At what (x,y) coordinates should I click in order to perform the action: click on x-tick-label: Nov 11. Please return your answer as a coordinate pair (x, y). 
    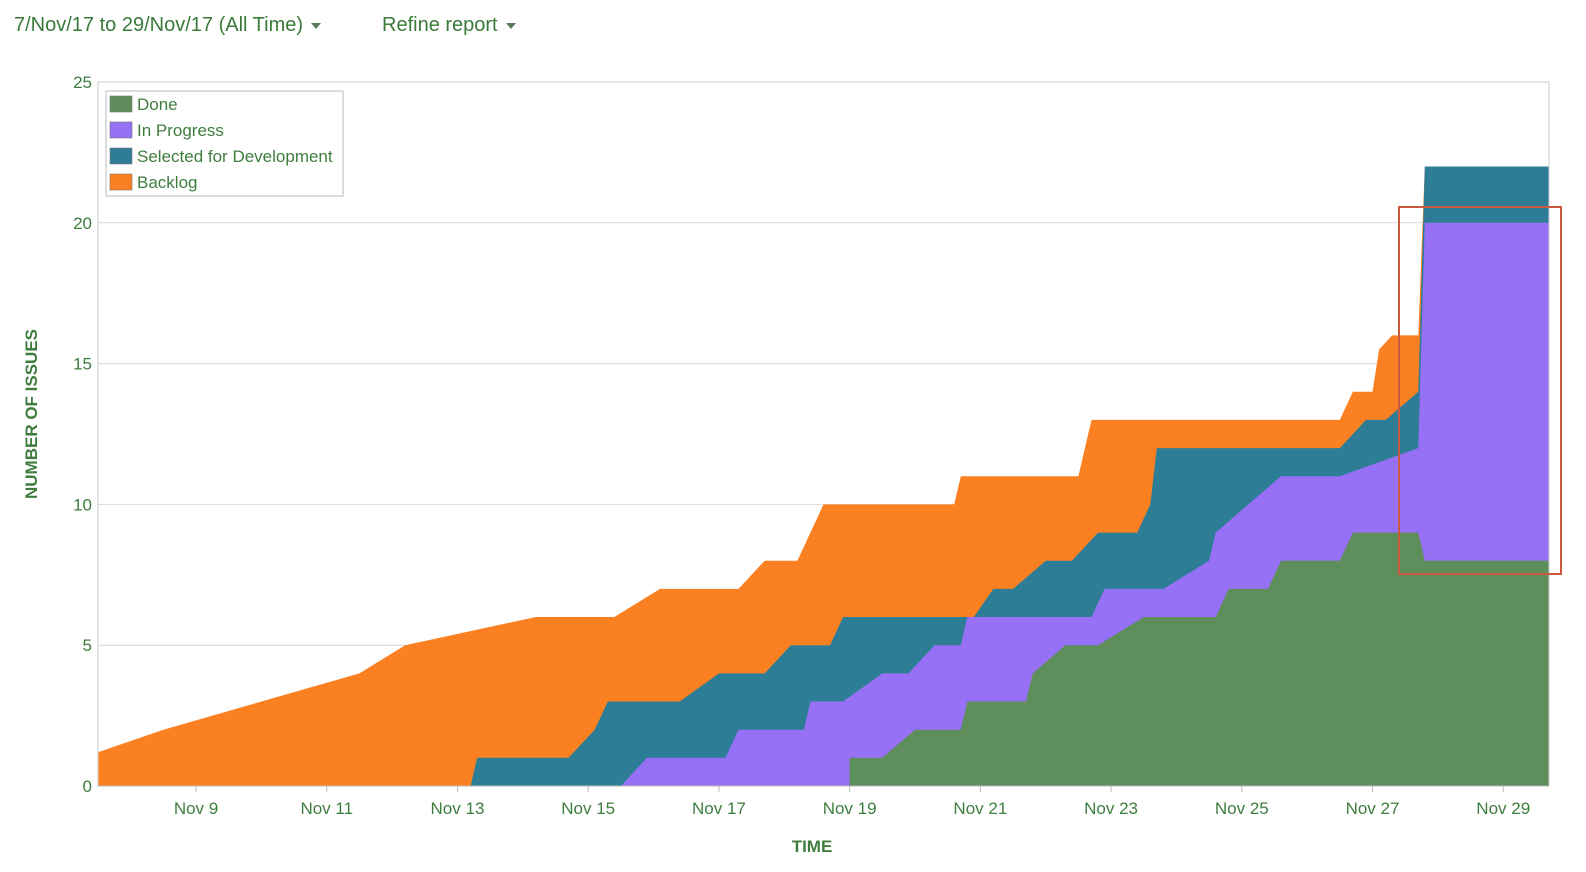
    Looking at the image, I should click on (326, 808).